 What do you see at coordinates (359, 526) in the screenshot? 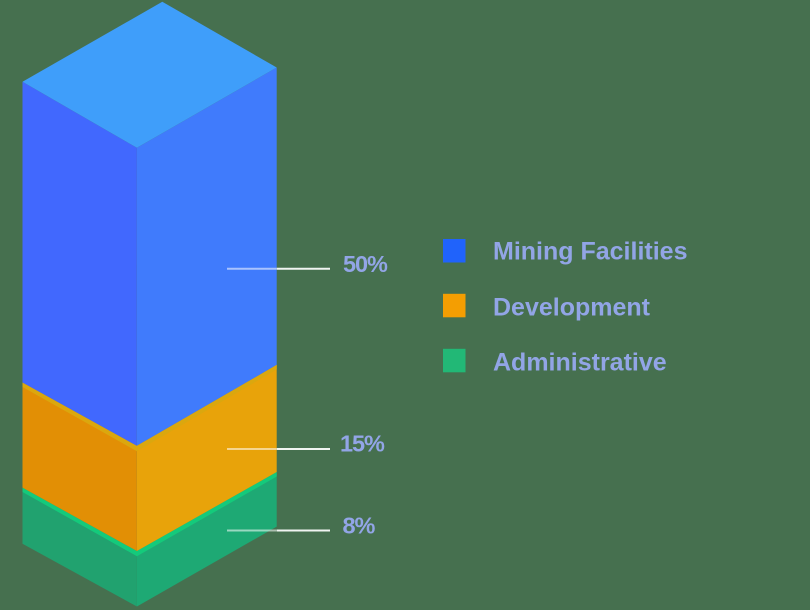
I see `svg-text: 8%` at bounding box center [359, 526].